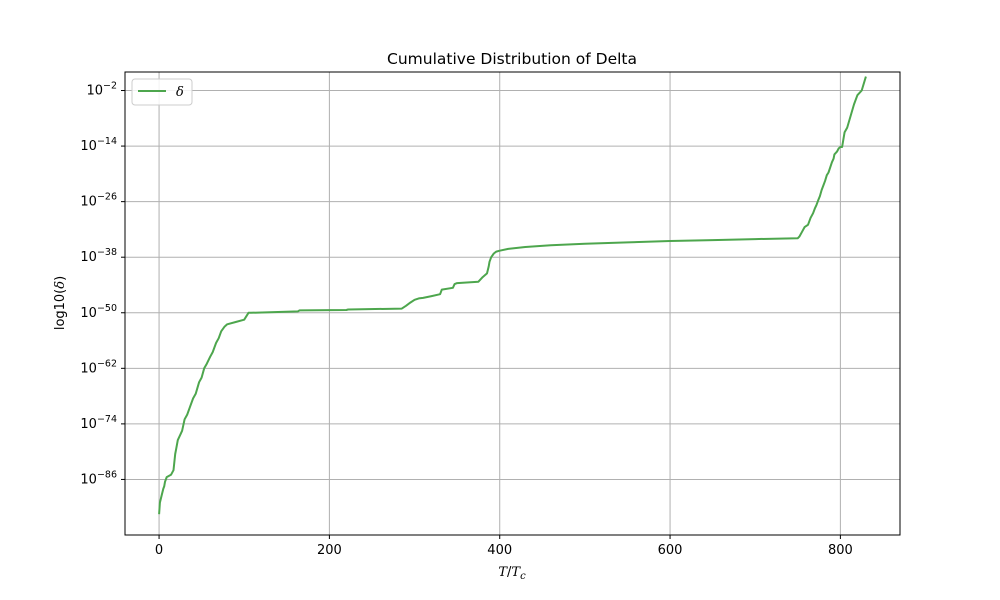  I want to click on y-tick-label: 10−38, so click(98, 256).